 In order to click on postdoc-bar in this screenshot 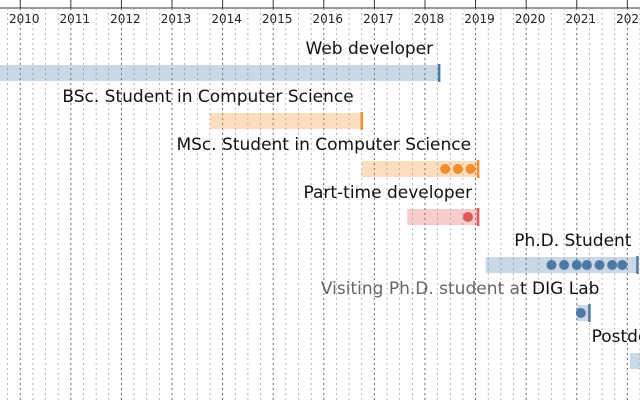, I will do `click(634, 361)`.